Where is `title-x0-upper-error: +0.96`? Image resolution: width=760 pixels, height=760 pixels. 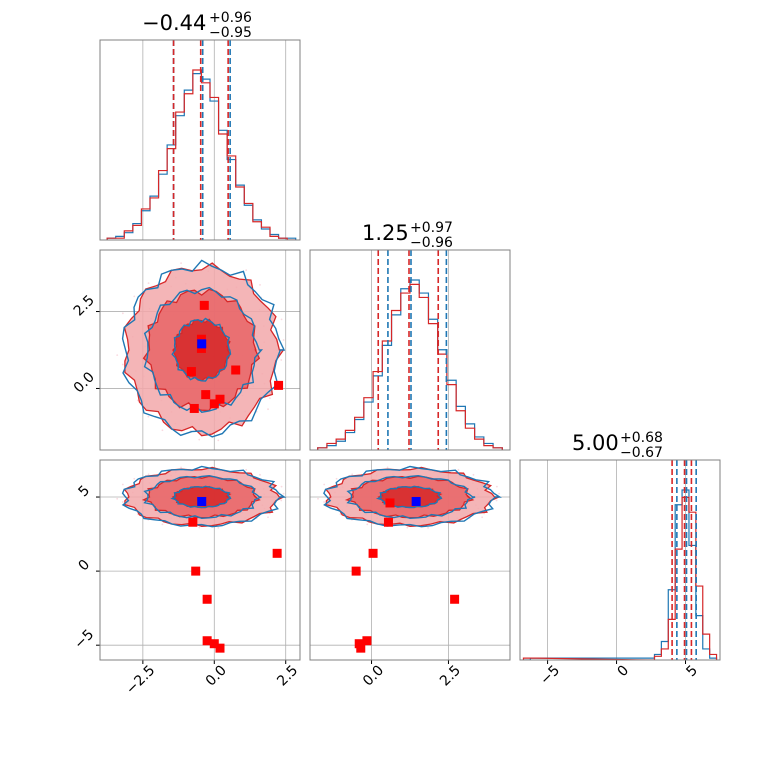
title-x0-upper-error: +0.96 is located at coordinates (230, 18).